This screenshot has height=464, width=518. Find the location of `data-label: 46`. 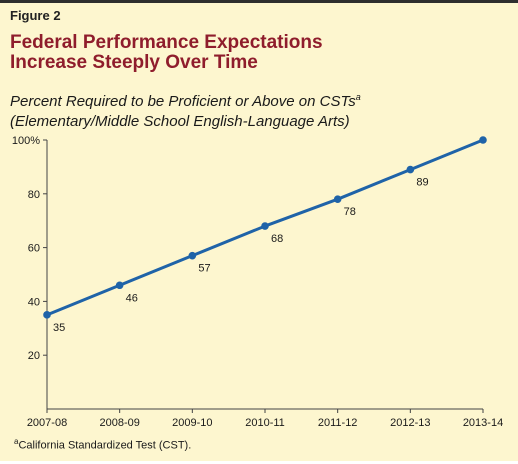

data-label: 46 is located at coordinates (132, 298).